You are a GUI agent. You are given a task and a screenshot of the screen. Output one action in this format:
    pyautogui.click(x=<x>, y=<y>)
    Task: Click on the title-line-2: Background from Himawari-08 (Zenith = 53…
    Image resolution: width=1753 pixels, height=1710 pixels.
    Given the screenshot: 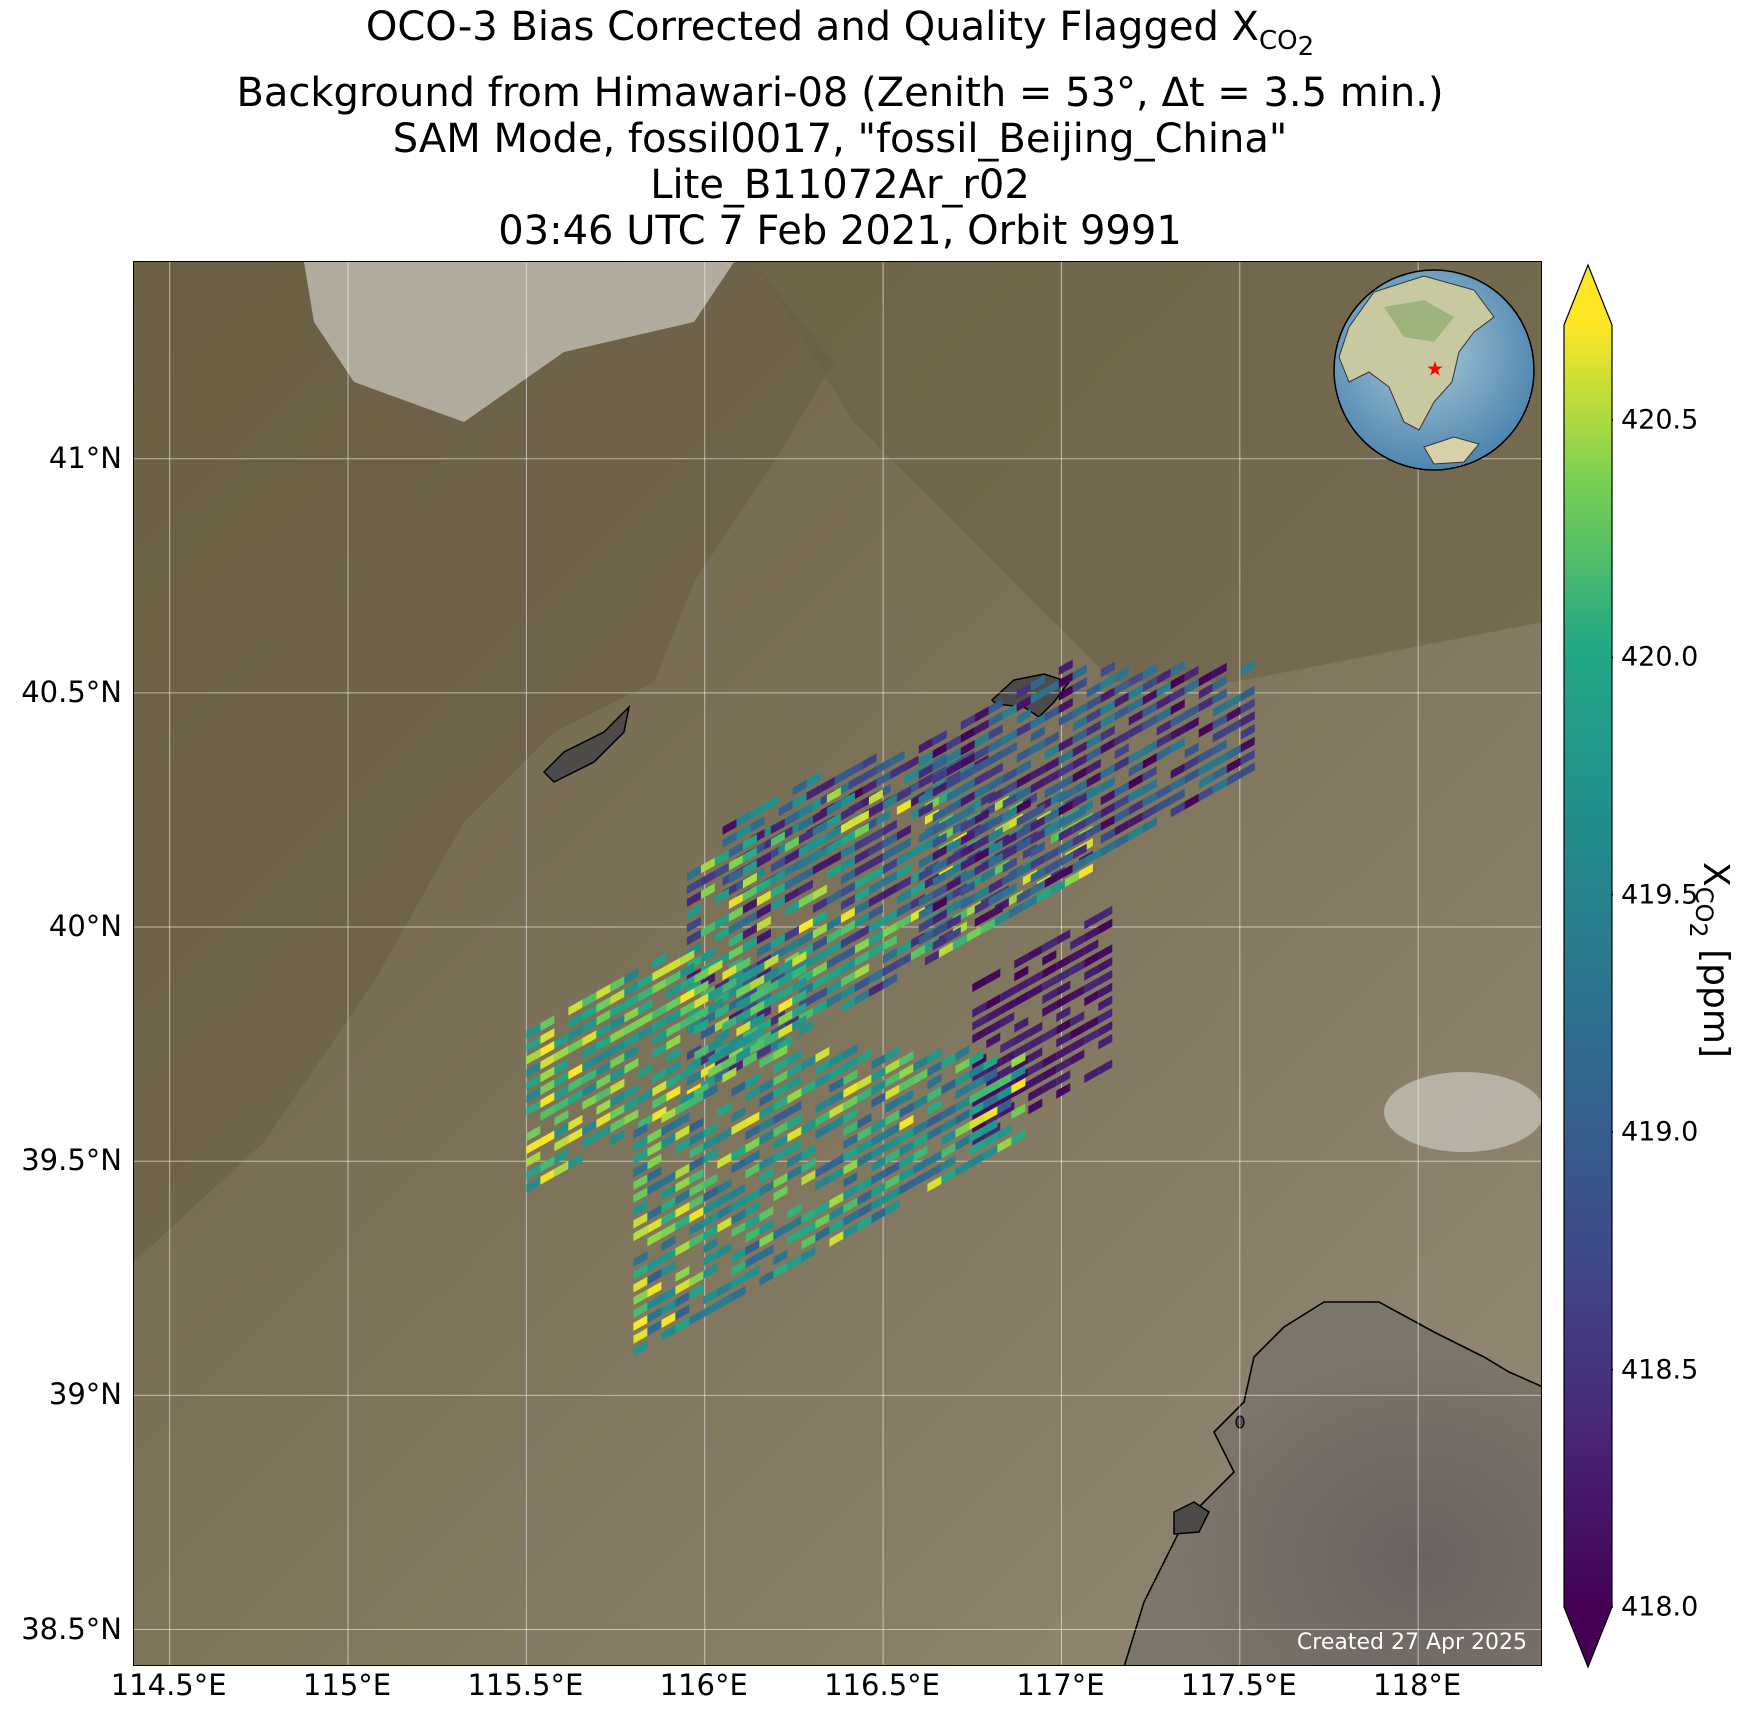 What is the action you would take?
    pyautogui.click(x=840, y=93)
    